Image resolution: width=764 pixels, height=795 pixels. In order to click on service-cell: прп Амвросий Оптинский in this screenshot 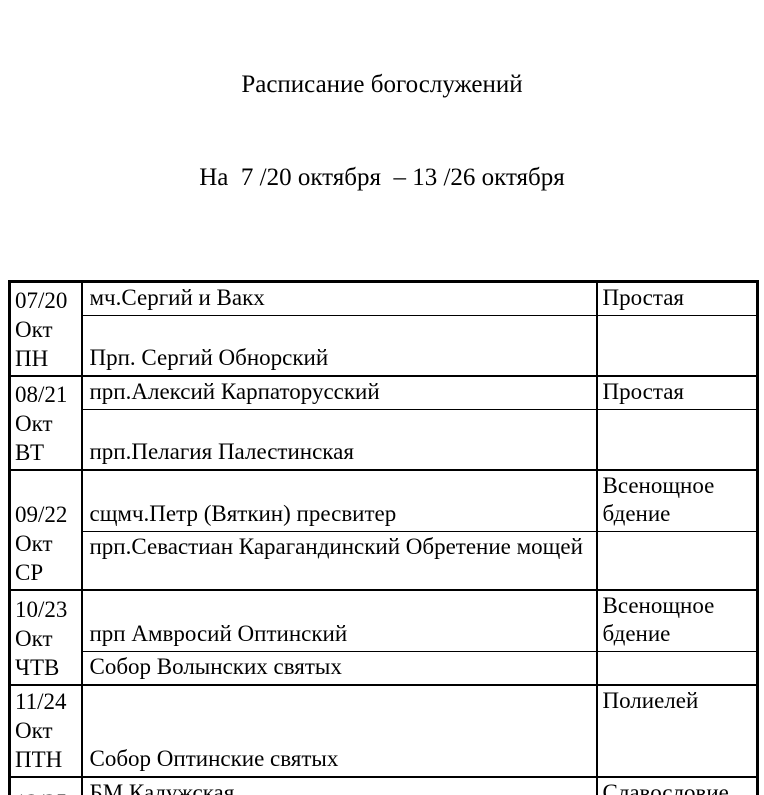, I will do `click(339, 620)`.